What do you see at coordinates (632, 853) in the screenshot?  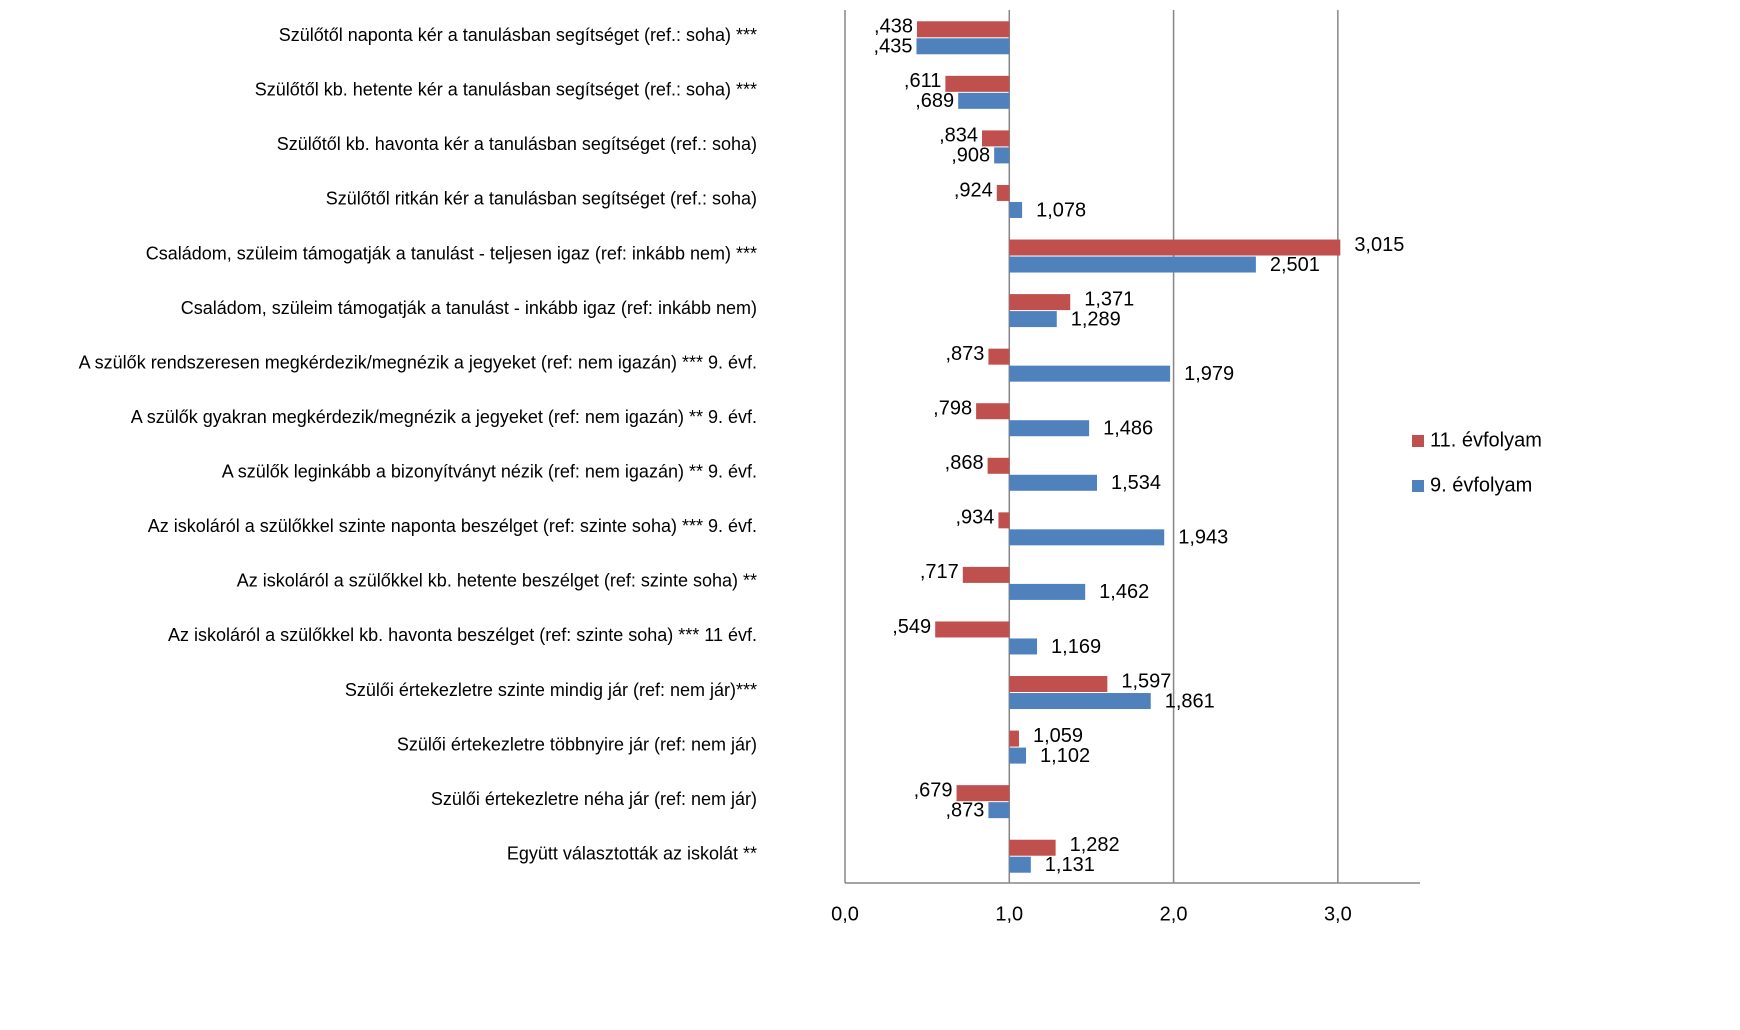 I see `y-tick-label: Együtt választották az iskolát **` at bounding box center [632, 853].